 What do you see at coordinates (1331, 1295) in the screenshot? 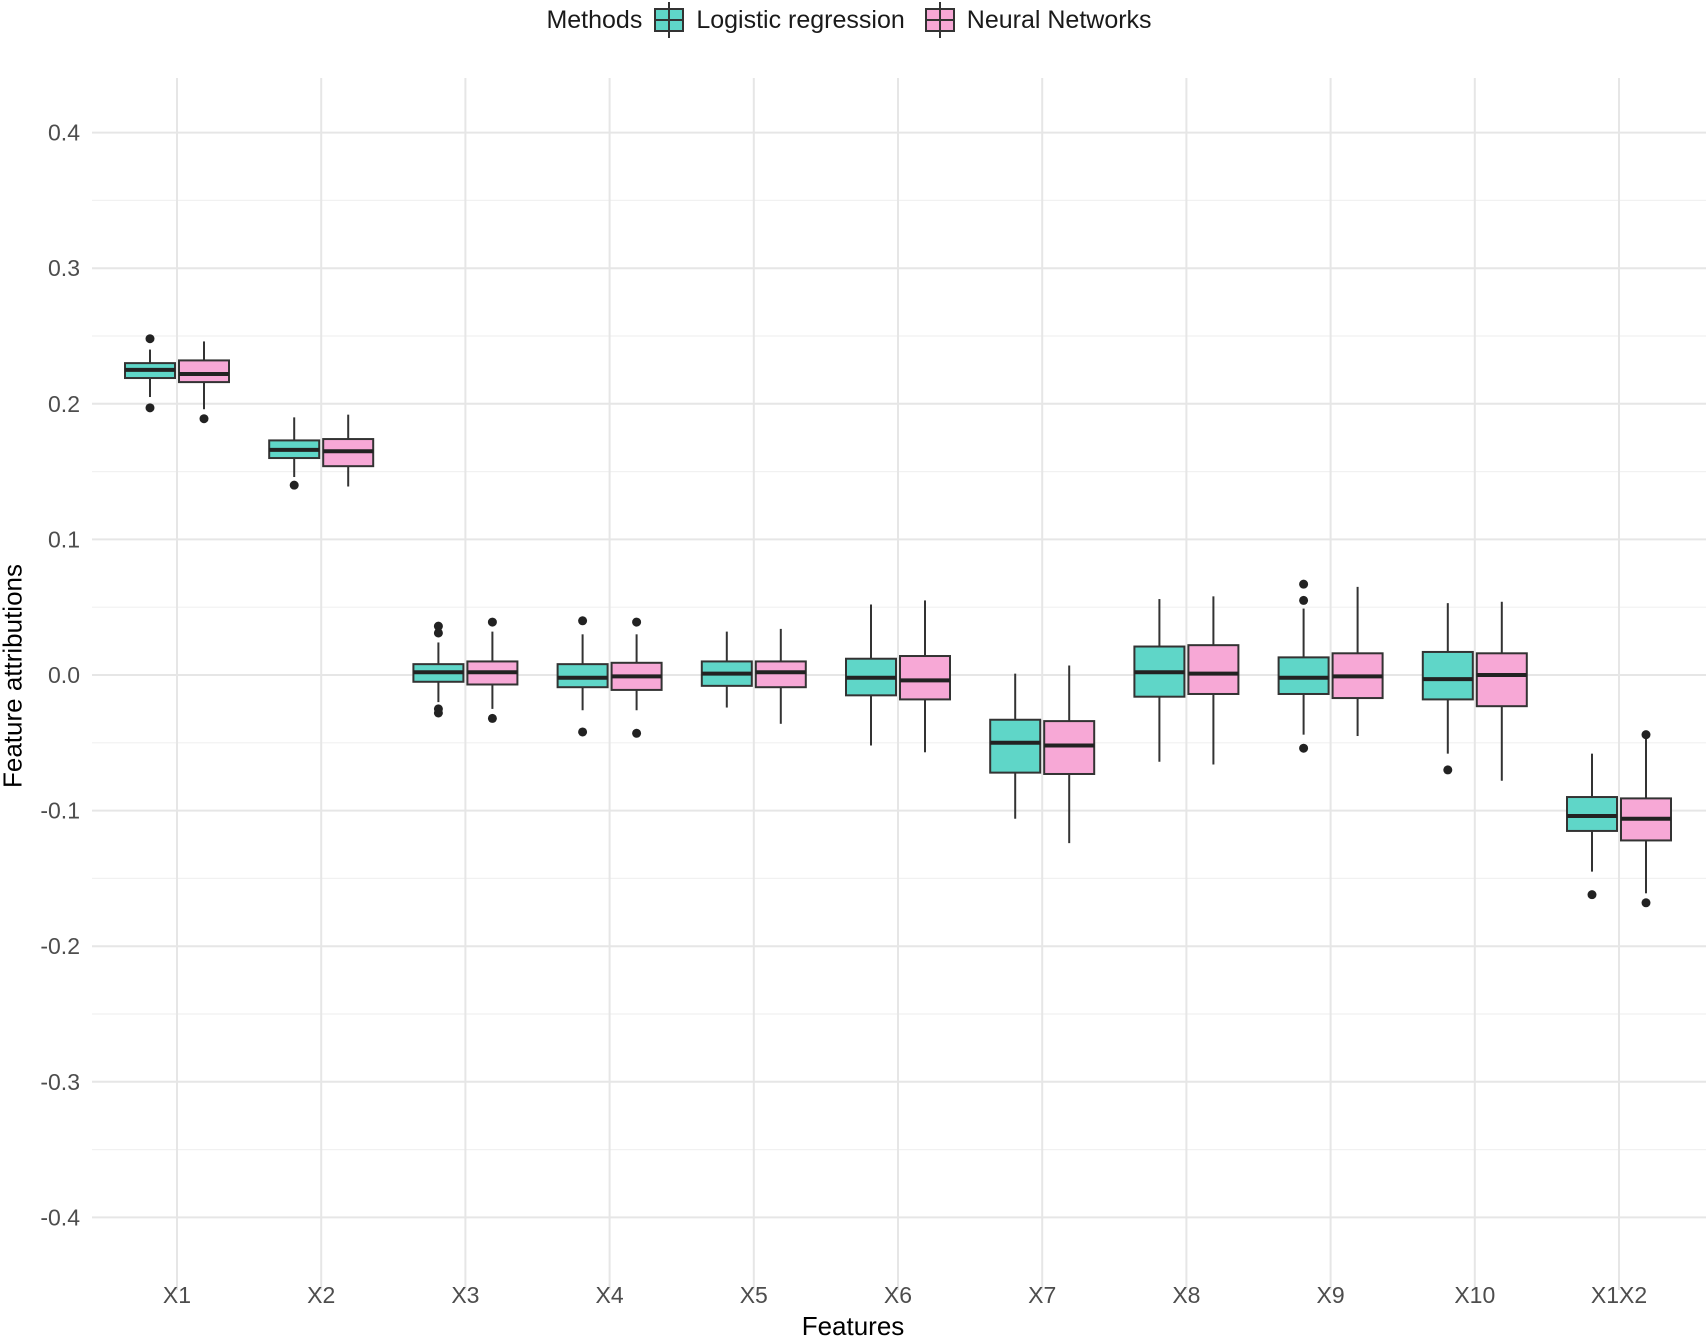
I see `x-tick-label: X9` at bounding box center [1331, 1295].